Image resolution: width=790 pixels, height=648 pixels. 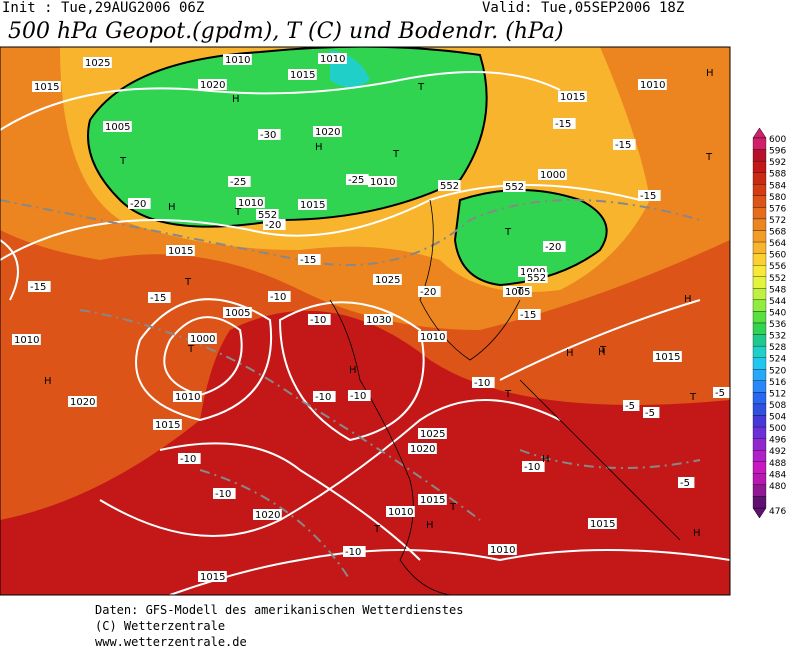 What do you see at coordinates (777, 464) in the screenshot?
I see `colorbar-label: 488` at bounding box center [777, 464].